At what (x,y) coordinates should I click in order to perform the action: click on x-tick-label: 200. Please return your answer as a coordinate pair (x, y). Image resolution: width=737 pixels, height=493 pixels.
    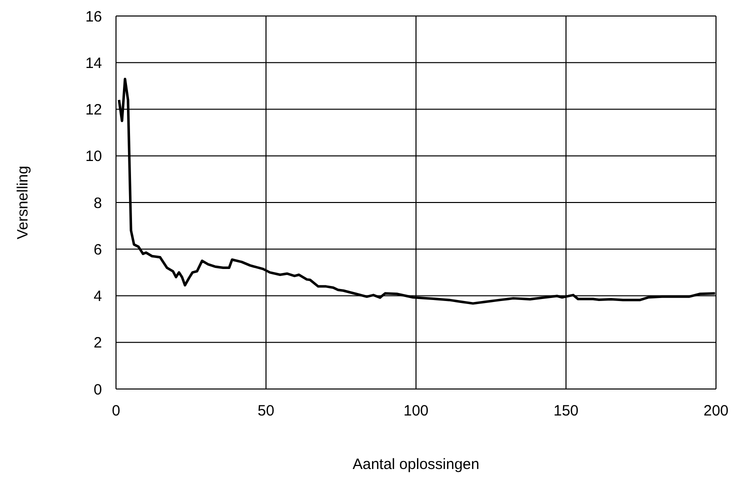
    Looking at the image, I should click on (716, 411).